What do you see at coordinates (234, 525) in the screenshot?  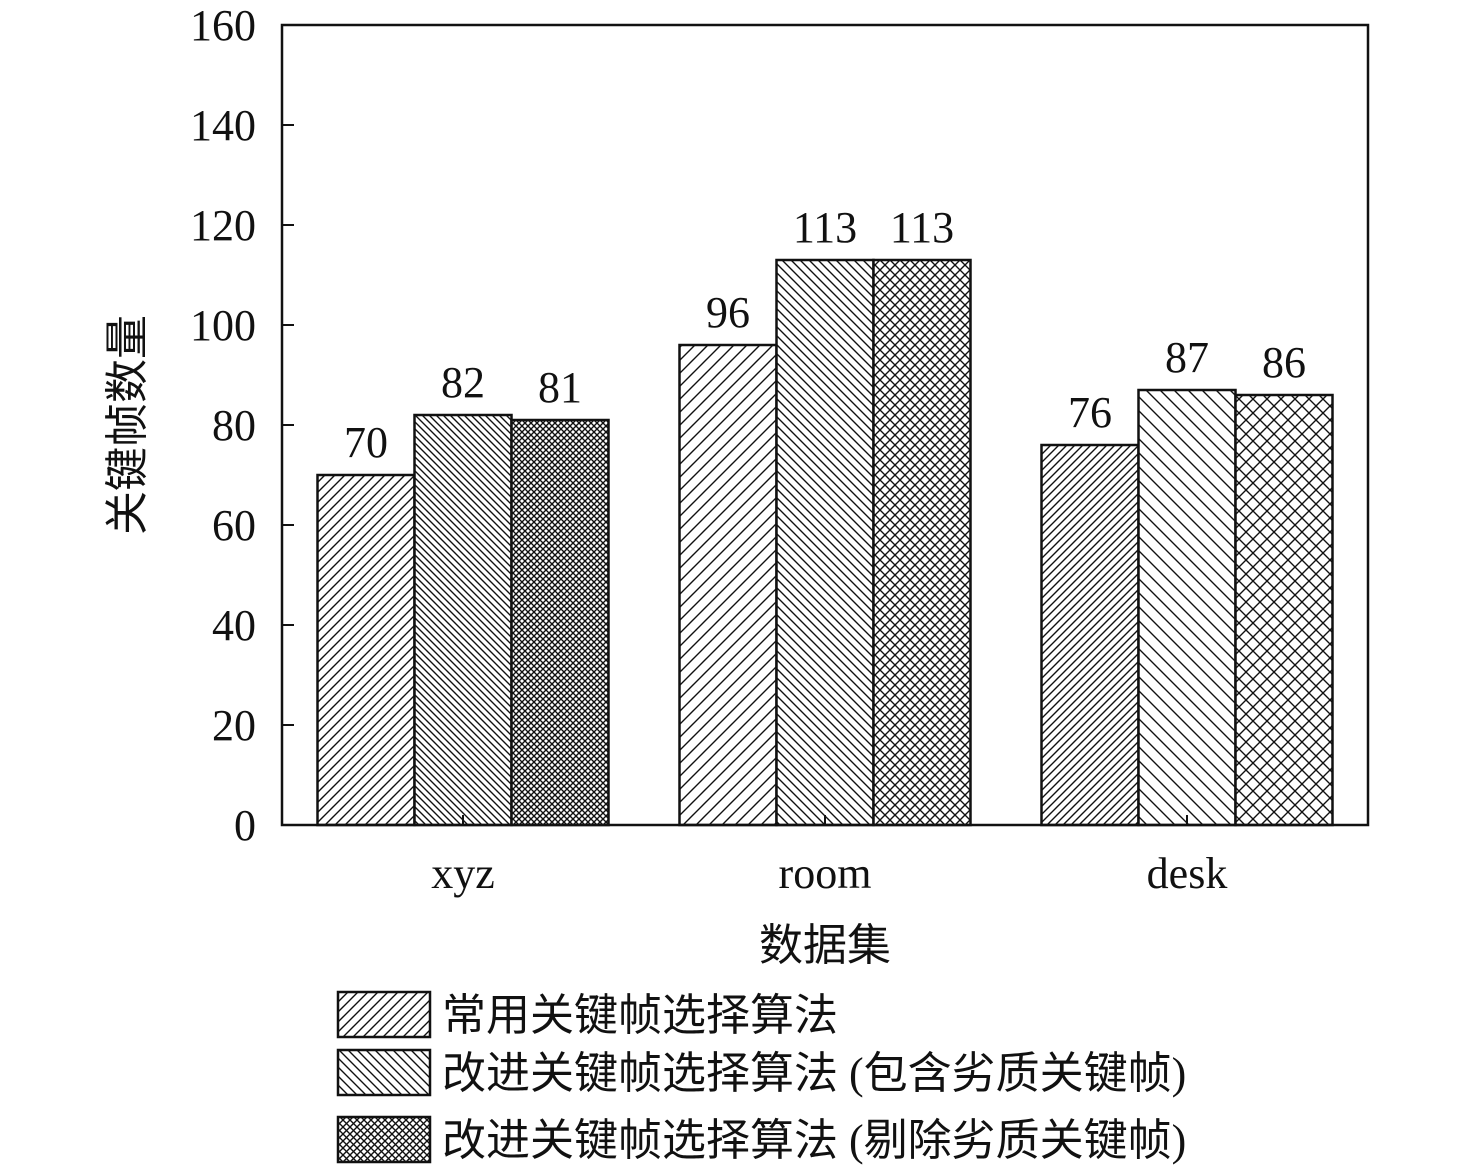 I see `y-tick-label: 60` at bounding box center [234, 525].